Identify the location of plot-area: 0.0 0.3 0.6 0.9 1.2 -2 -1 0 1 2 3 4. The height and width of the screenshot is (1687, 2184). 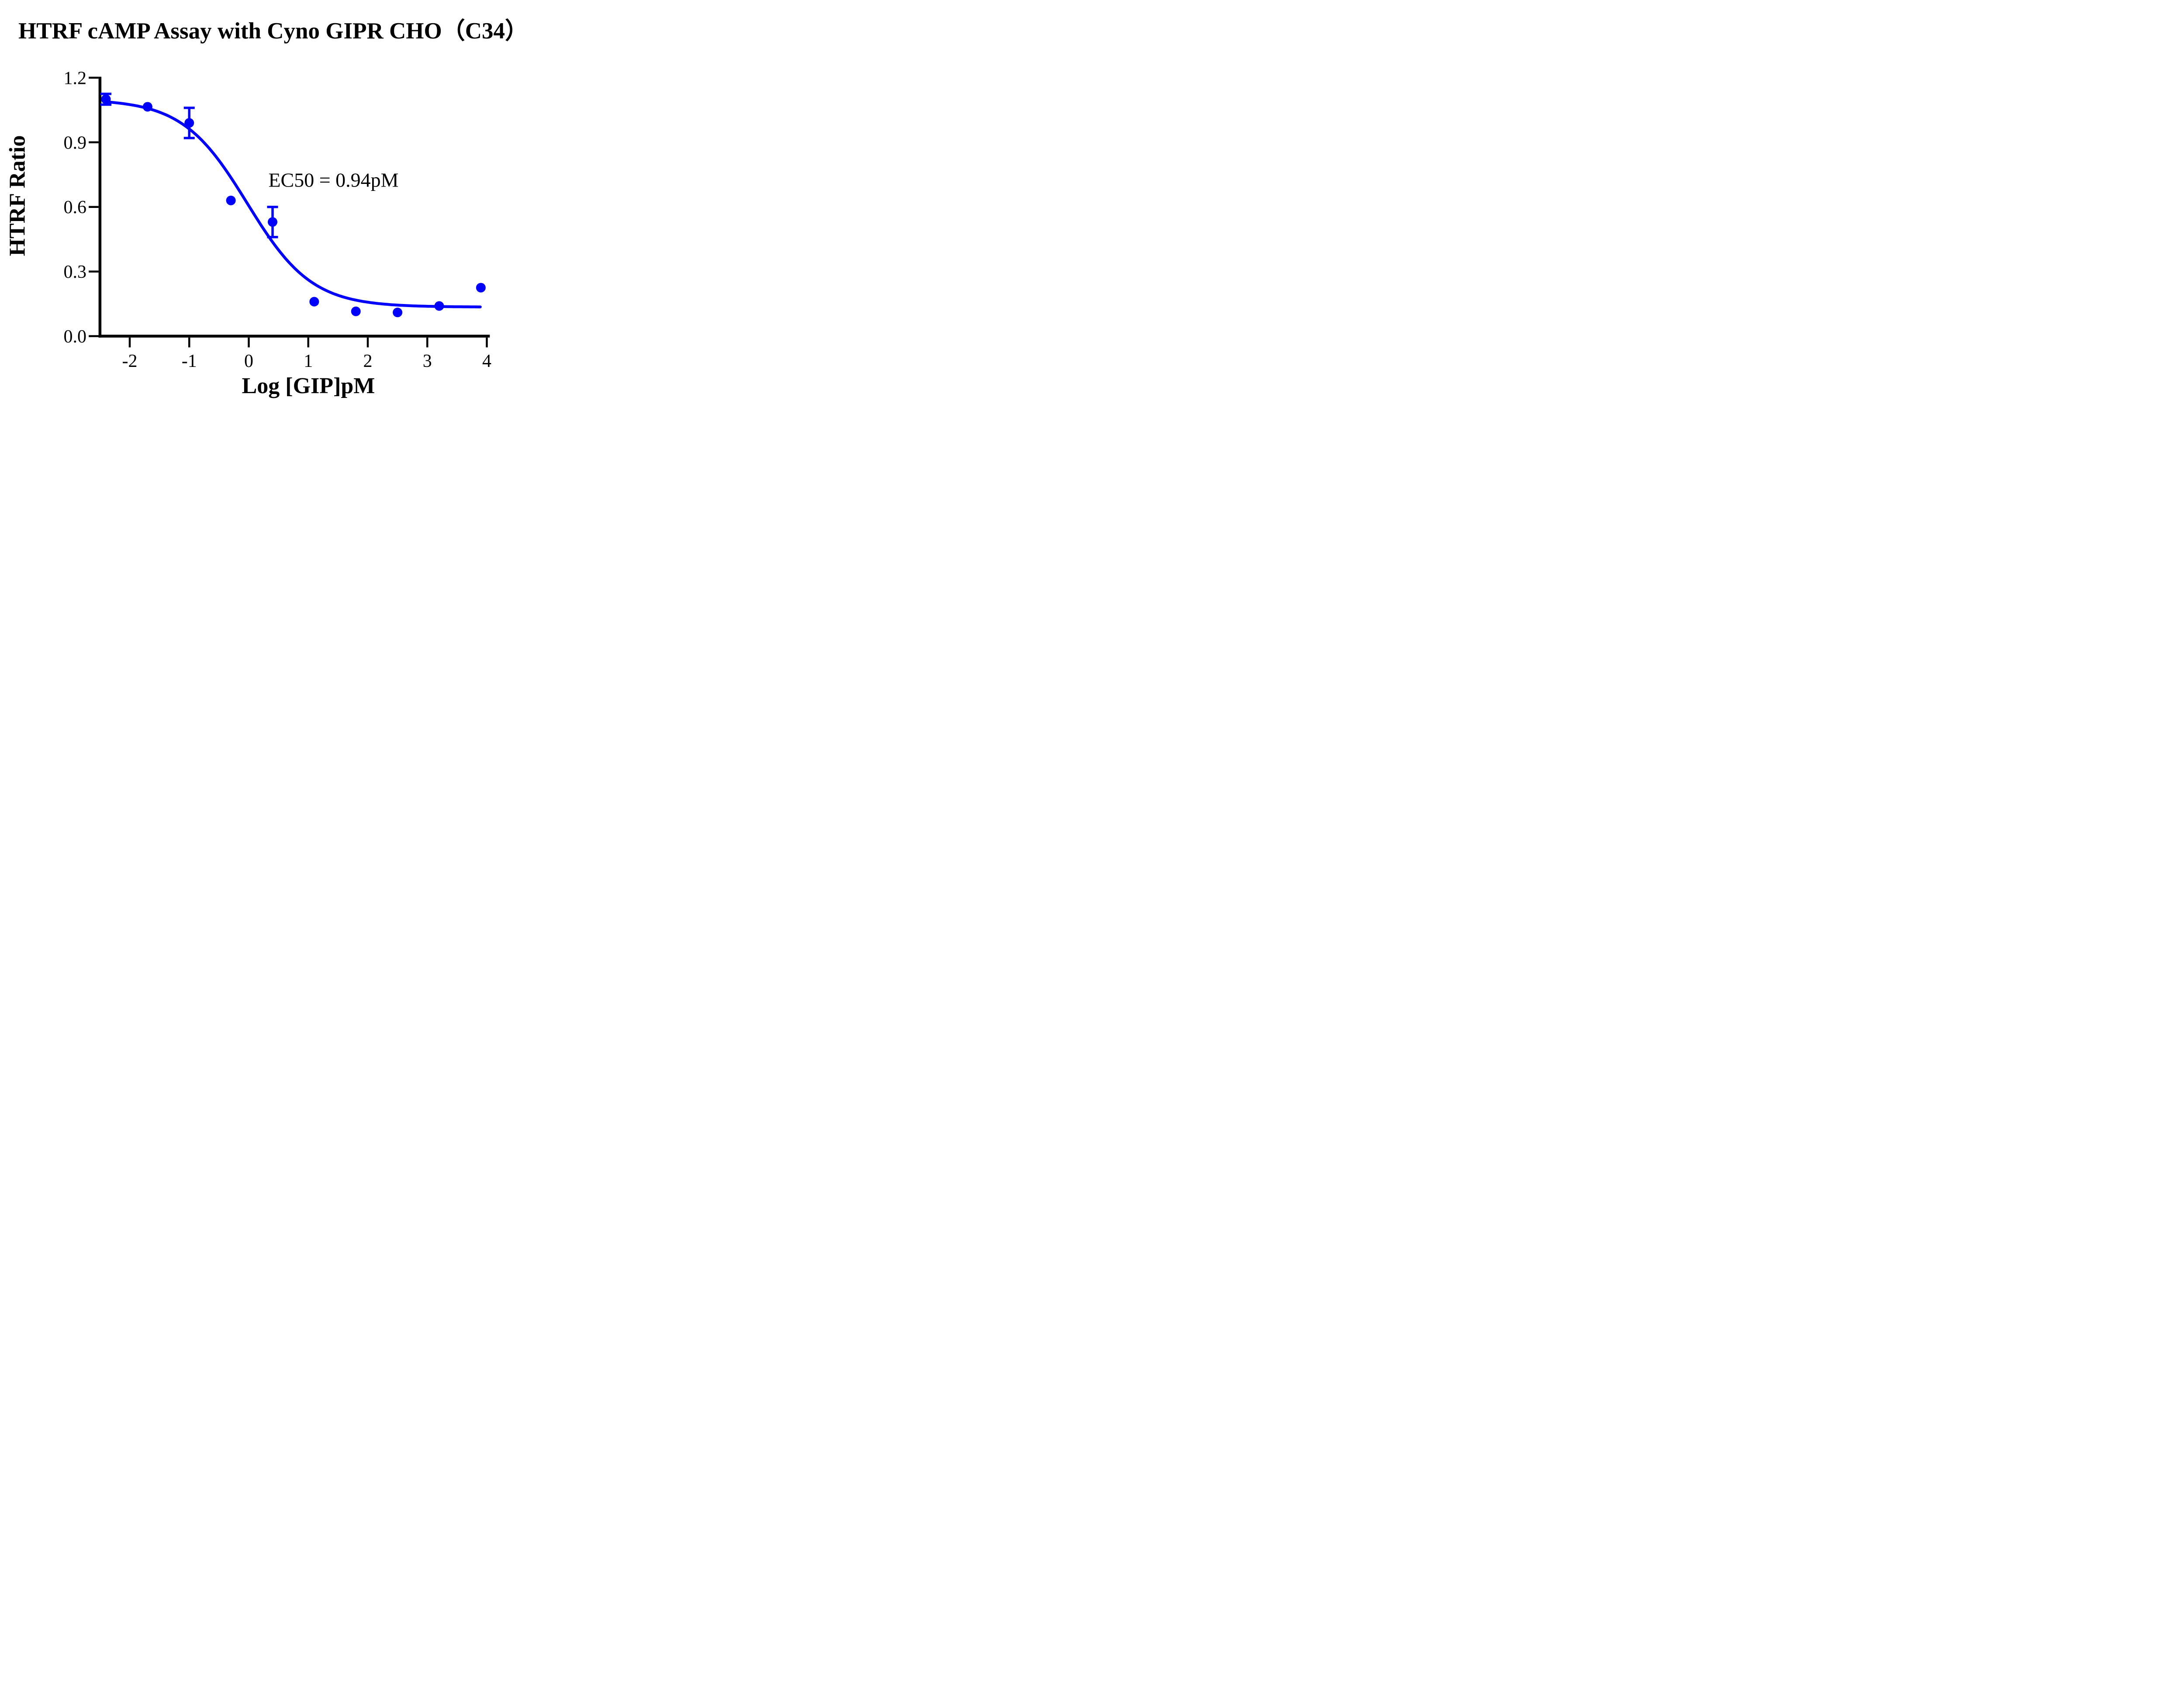
(278, 219).